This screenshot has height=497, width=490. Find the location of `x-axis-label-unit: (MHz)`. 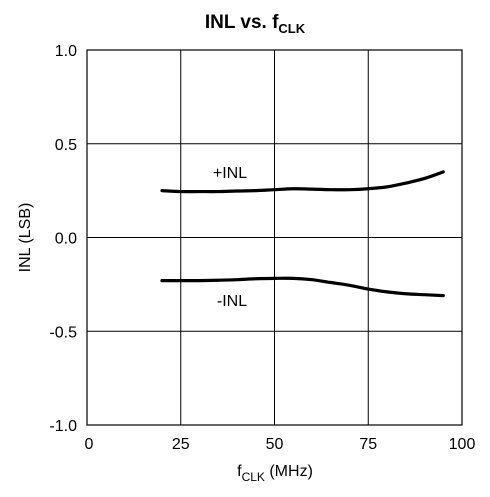

x-axis-label-unit: (MHz) is located at coordinates (289, 471).